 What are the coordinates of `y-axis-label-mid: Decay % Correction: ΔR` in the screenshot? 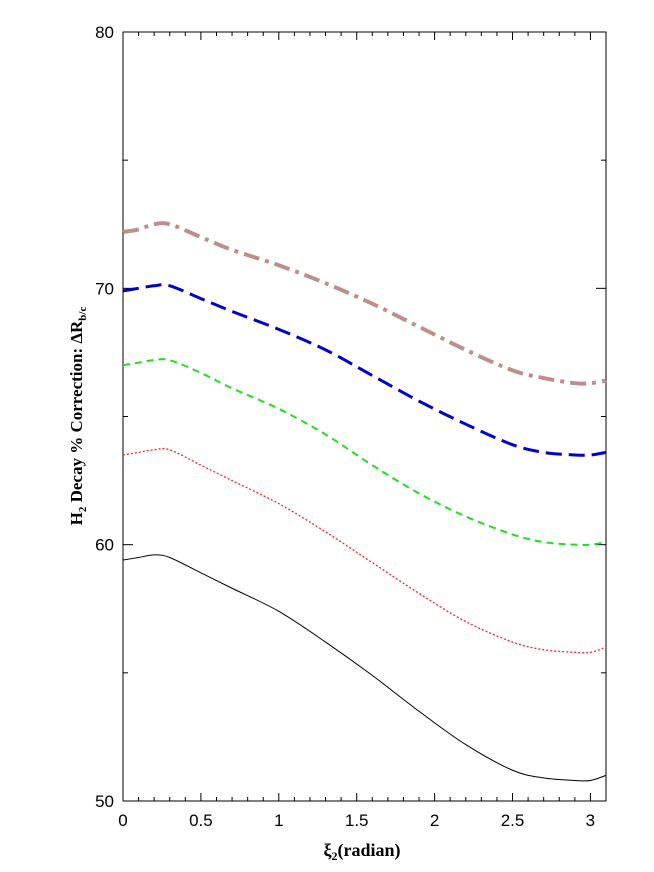 It's located at (76, 413).